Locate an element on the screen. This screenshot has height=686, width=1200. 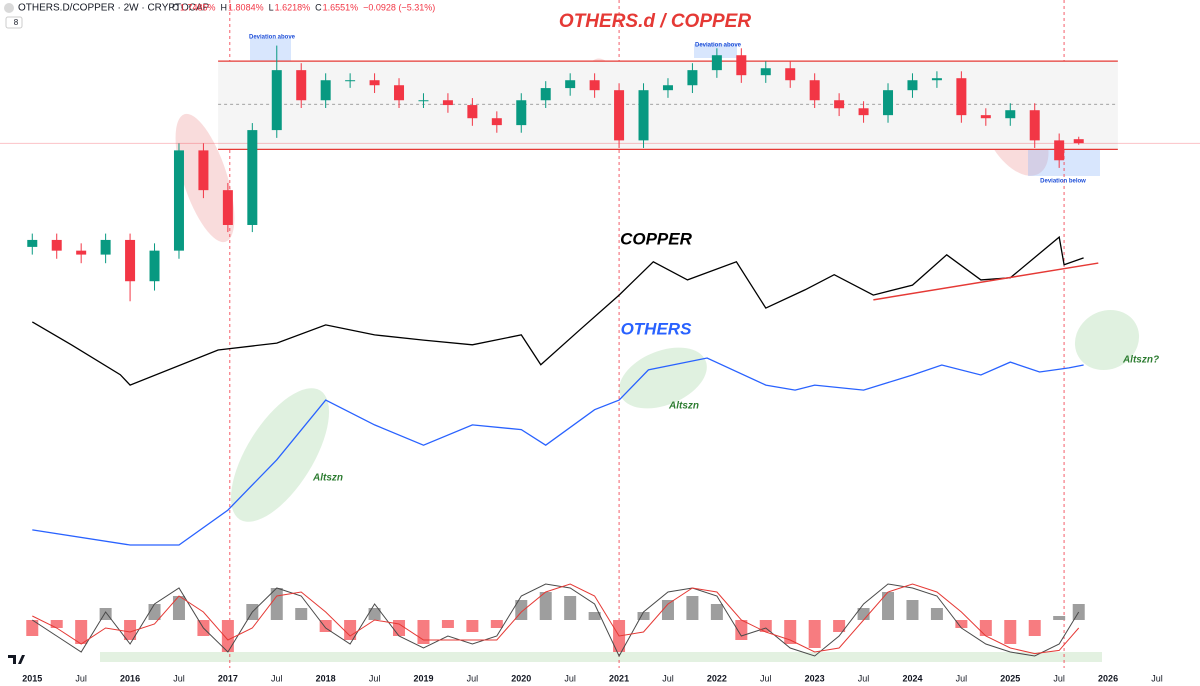
ohlc-key: O is located at coordinates (175, 7).